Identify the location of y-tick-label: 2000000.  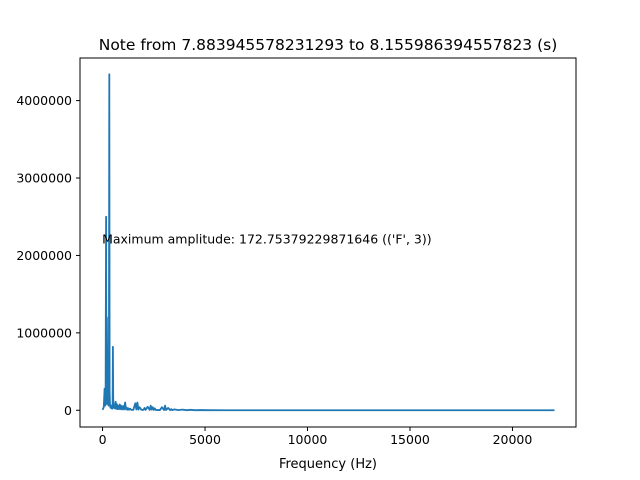
(44, 255).